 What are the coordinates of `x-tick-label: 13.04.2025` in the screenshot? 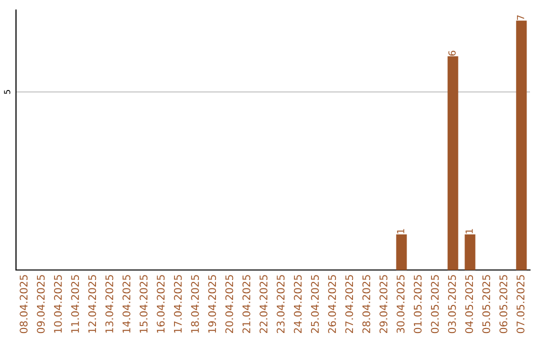 It's located at (109, 304).